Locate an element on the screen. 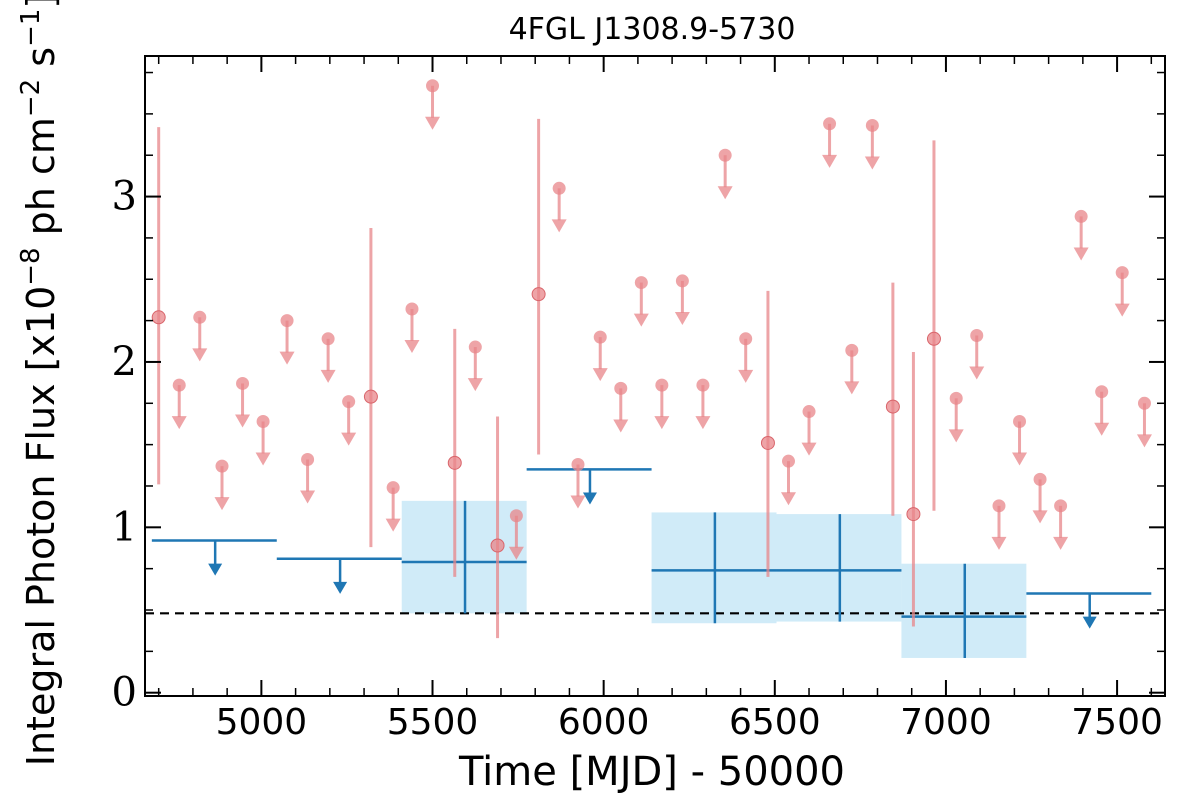 This screenshot has width=1200, height=800. chart-title: 4FGL J1308.9-5730 is located at coordinates (652, 29).